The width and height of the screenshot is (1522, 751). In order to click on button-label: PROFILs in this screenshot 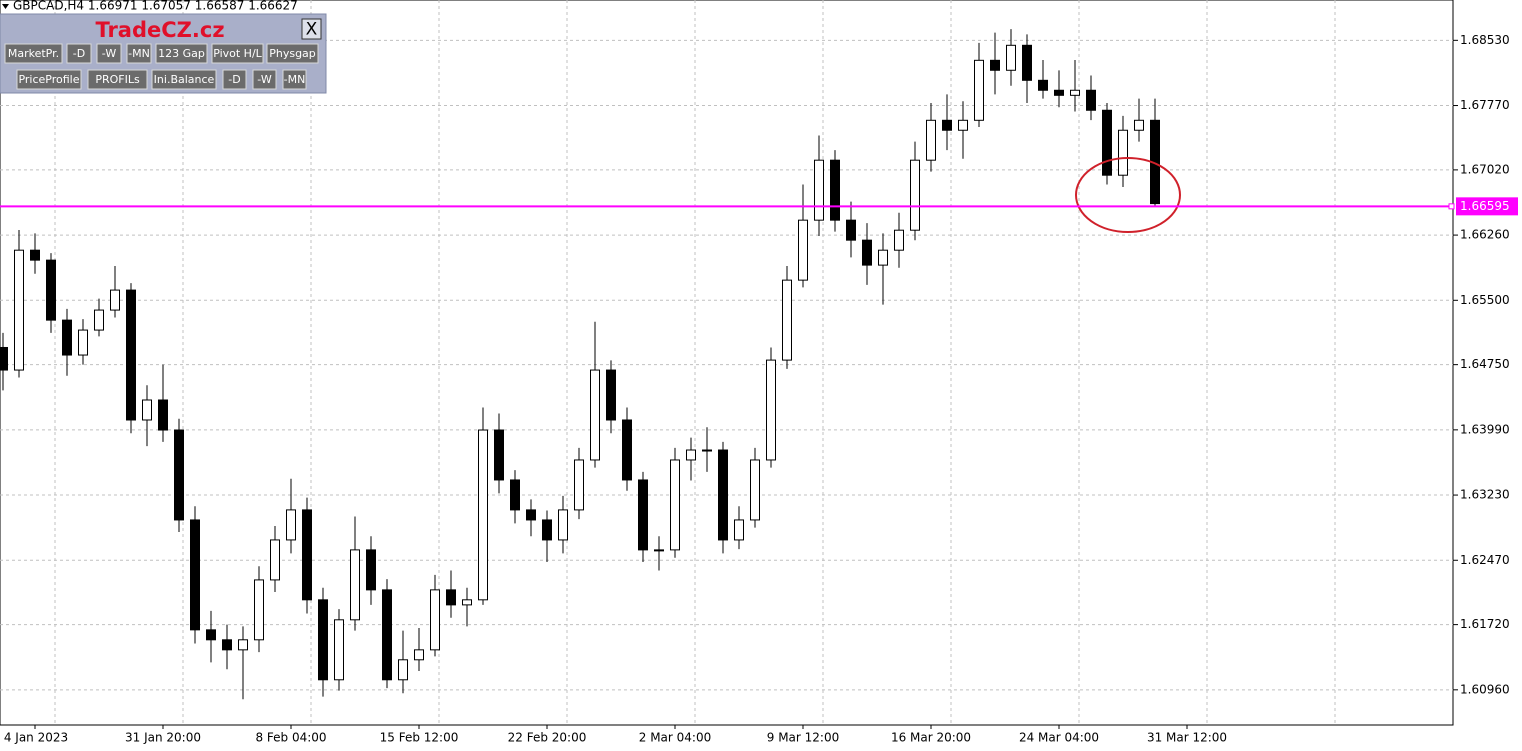, I will do `click(117, 79)`.